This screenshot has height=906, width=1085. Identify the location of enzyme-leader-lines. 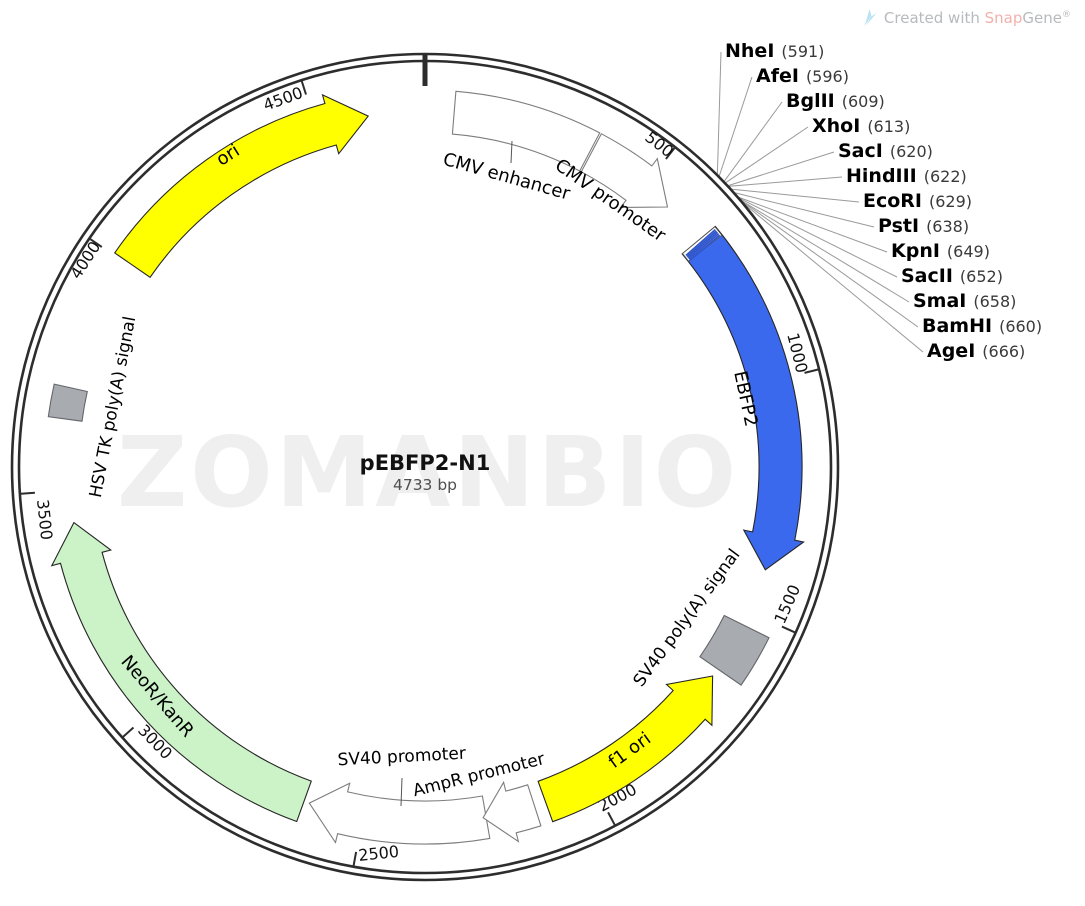
(820, 202).